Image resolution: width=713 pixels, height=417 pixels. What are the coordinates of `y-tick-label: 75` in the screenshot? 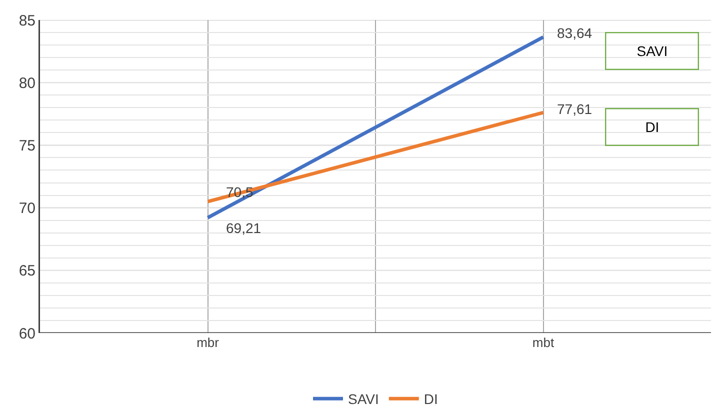 It's located at (27, 145).